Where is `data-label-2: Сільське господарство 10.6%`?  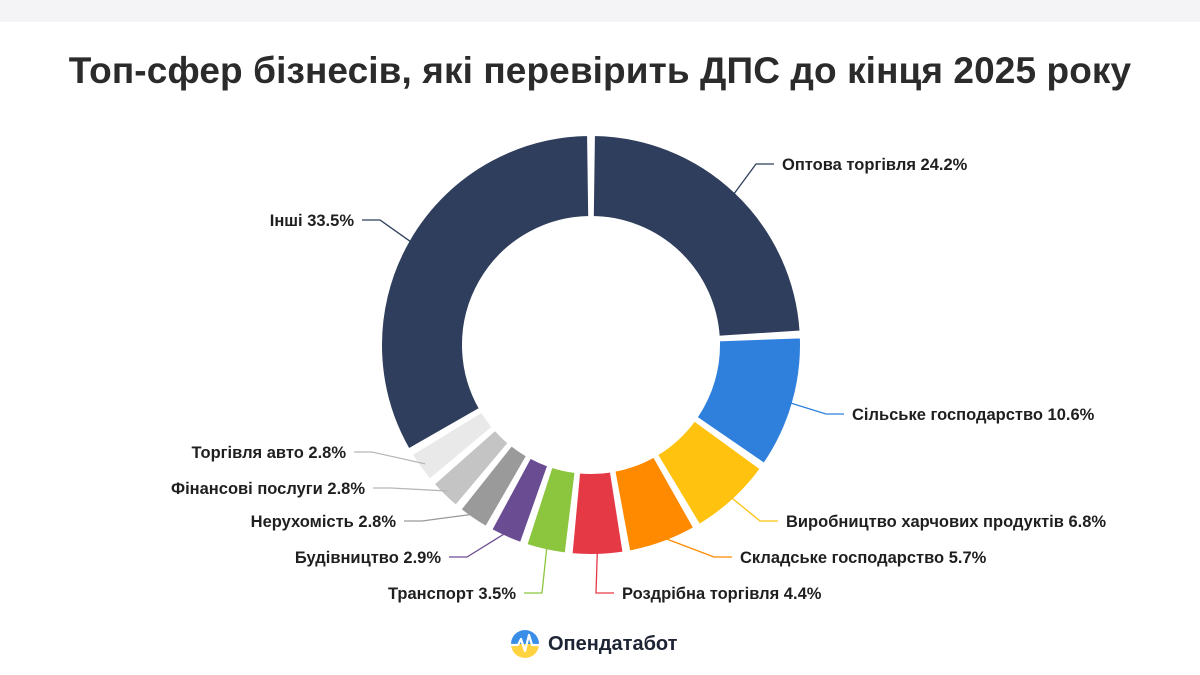
data-label-2: Сільське господарство 10.6% is located at coordinates (973, 415).